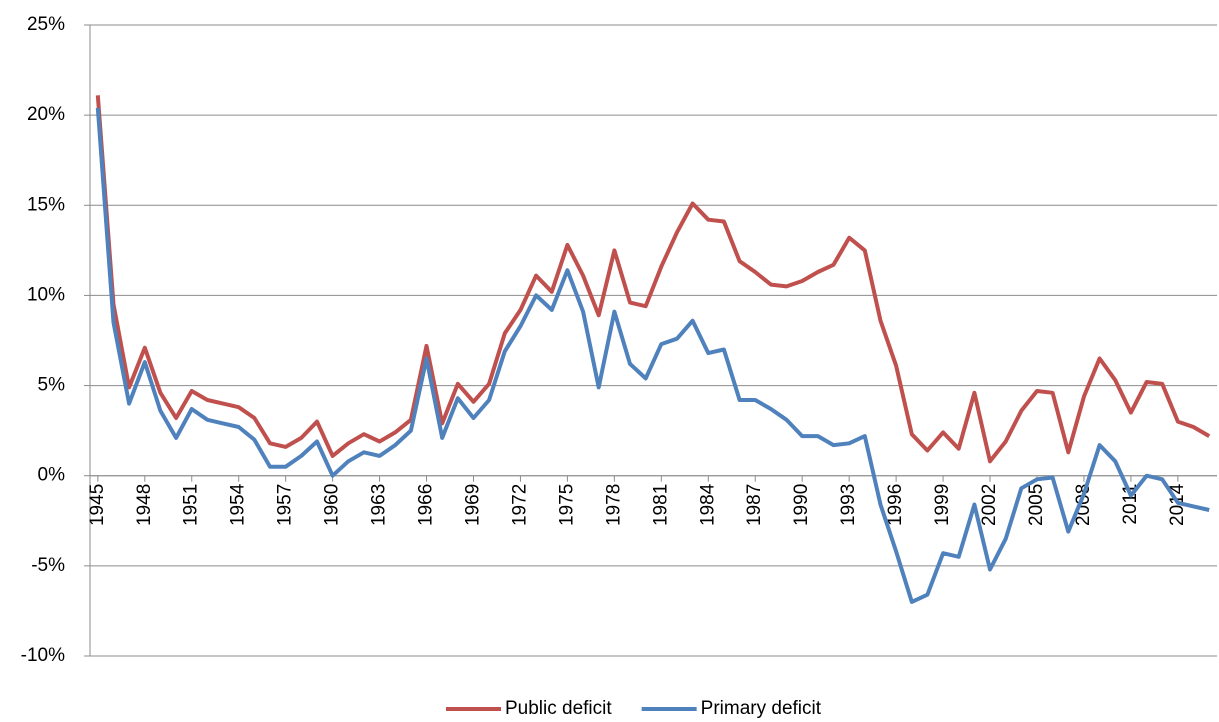 This screenshot has height=722, width=1219. Describe the element at coordinates (566, 505) in the screenshot. I see `x-tick-label: 1975` at that location.